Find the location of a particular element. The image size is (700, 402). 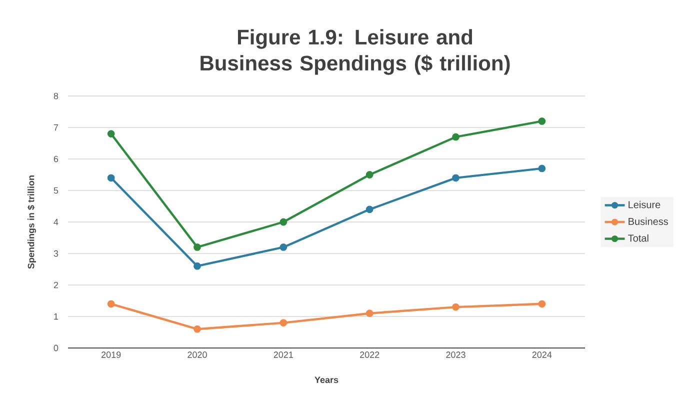

y-tick-label: 2 is located at coordinates (56, 285).